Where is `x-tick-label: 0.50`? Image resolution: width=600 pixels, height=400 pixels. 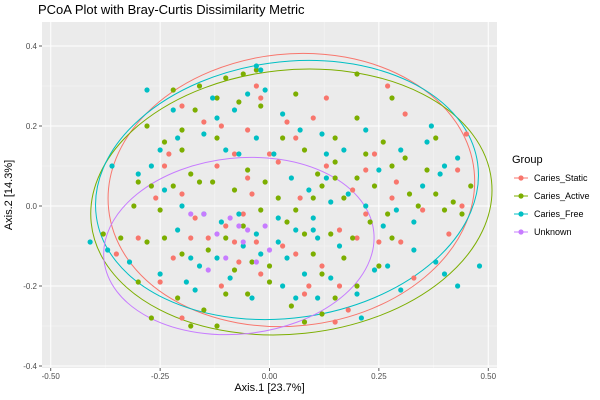 x-tick-label: 0.50 is located at coordinates (488, 376).